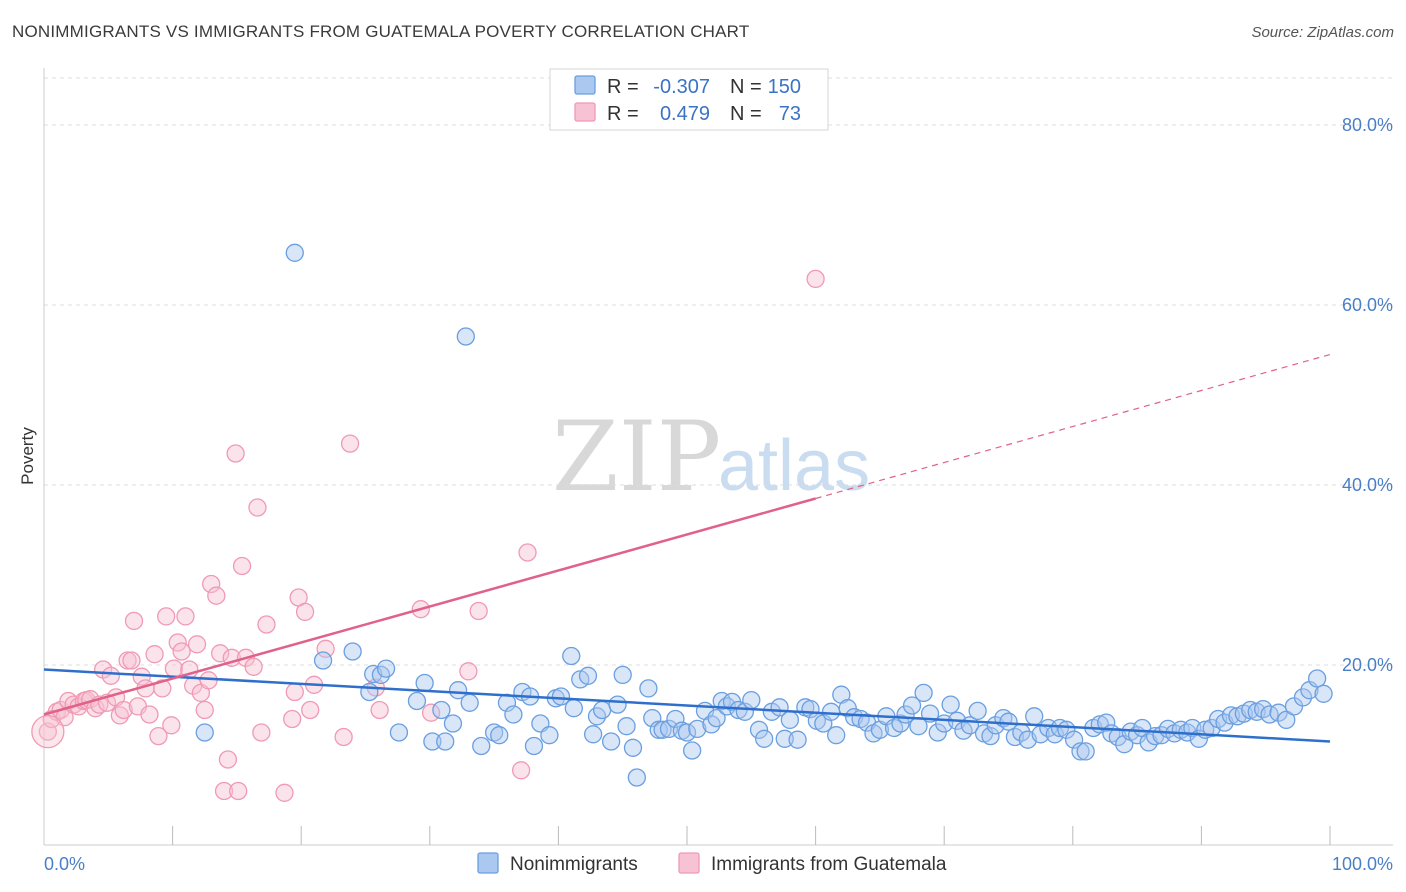 The image size is (1406, 892). Describe the element at coordinates (1073, 426) in the screenshot. I see `trend-line-immigrants-extension` at that location.